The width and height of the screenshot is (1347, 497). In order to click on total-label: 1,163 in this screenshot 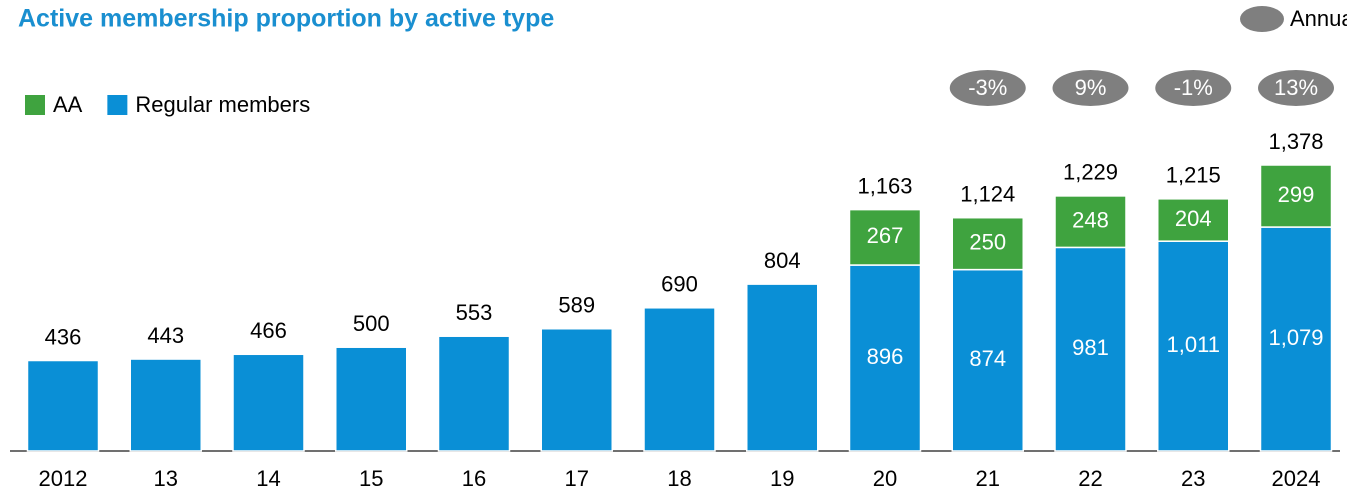, I will do `click(884, 185)`.